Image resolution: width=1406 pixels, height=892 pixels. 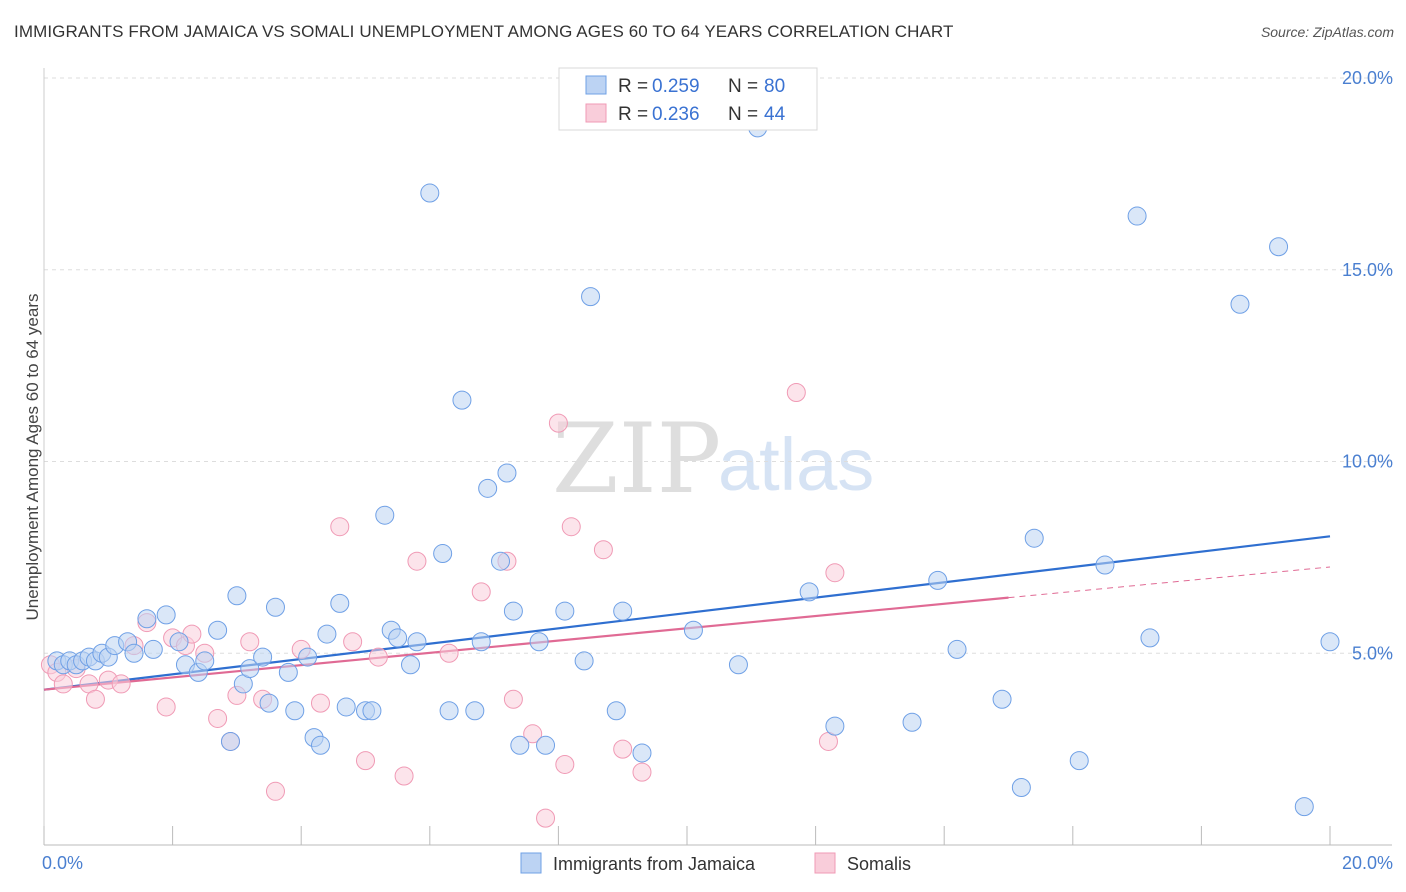 What do you see at coordinates (654, 864) in the screenshot?
I see `bottom-legend-label-jamaica: Immigrants from Jamaica` at bounding box center [654, 864].